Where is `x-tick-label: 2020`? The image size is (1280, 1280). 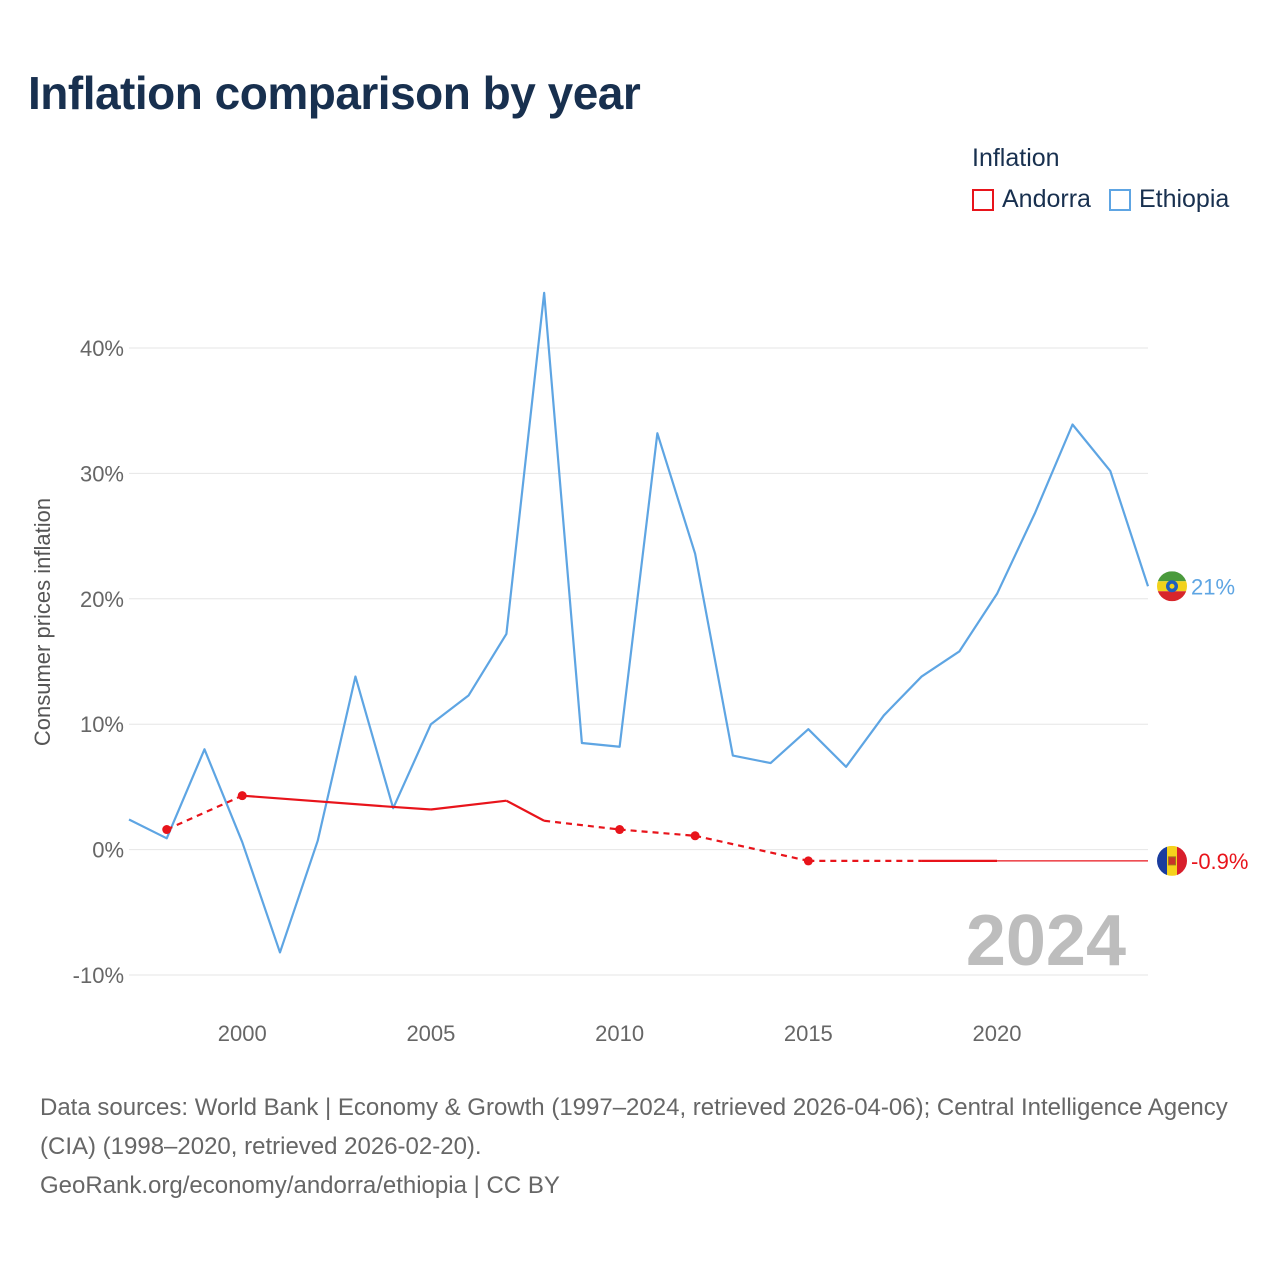 x-tick-label: 2020 is located at coordinates (997, 1033).